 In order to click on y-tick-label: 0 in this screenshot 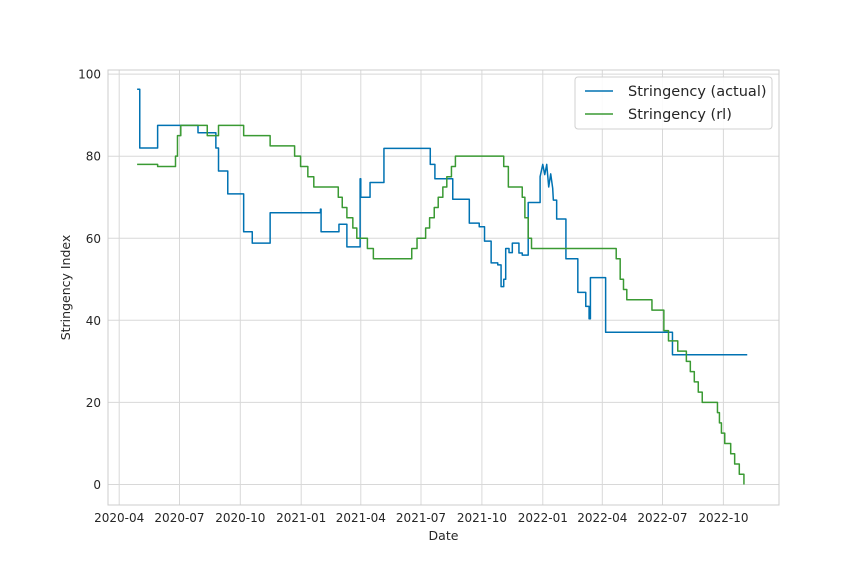, I will do `click(97, 485)`.